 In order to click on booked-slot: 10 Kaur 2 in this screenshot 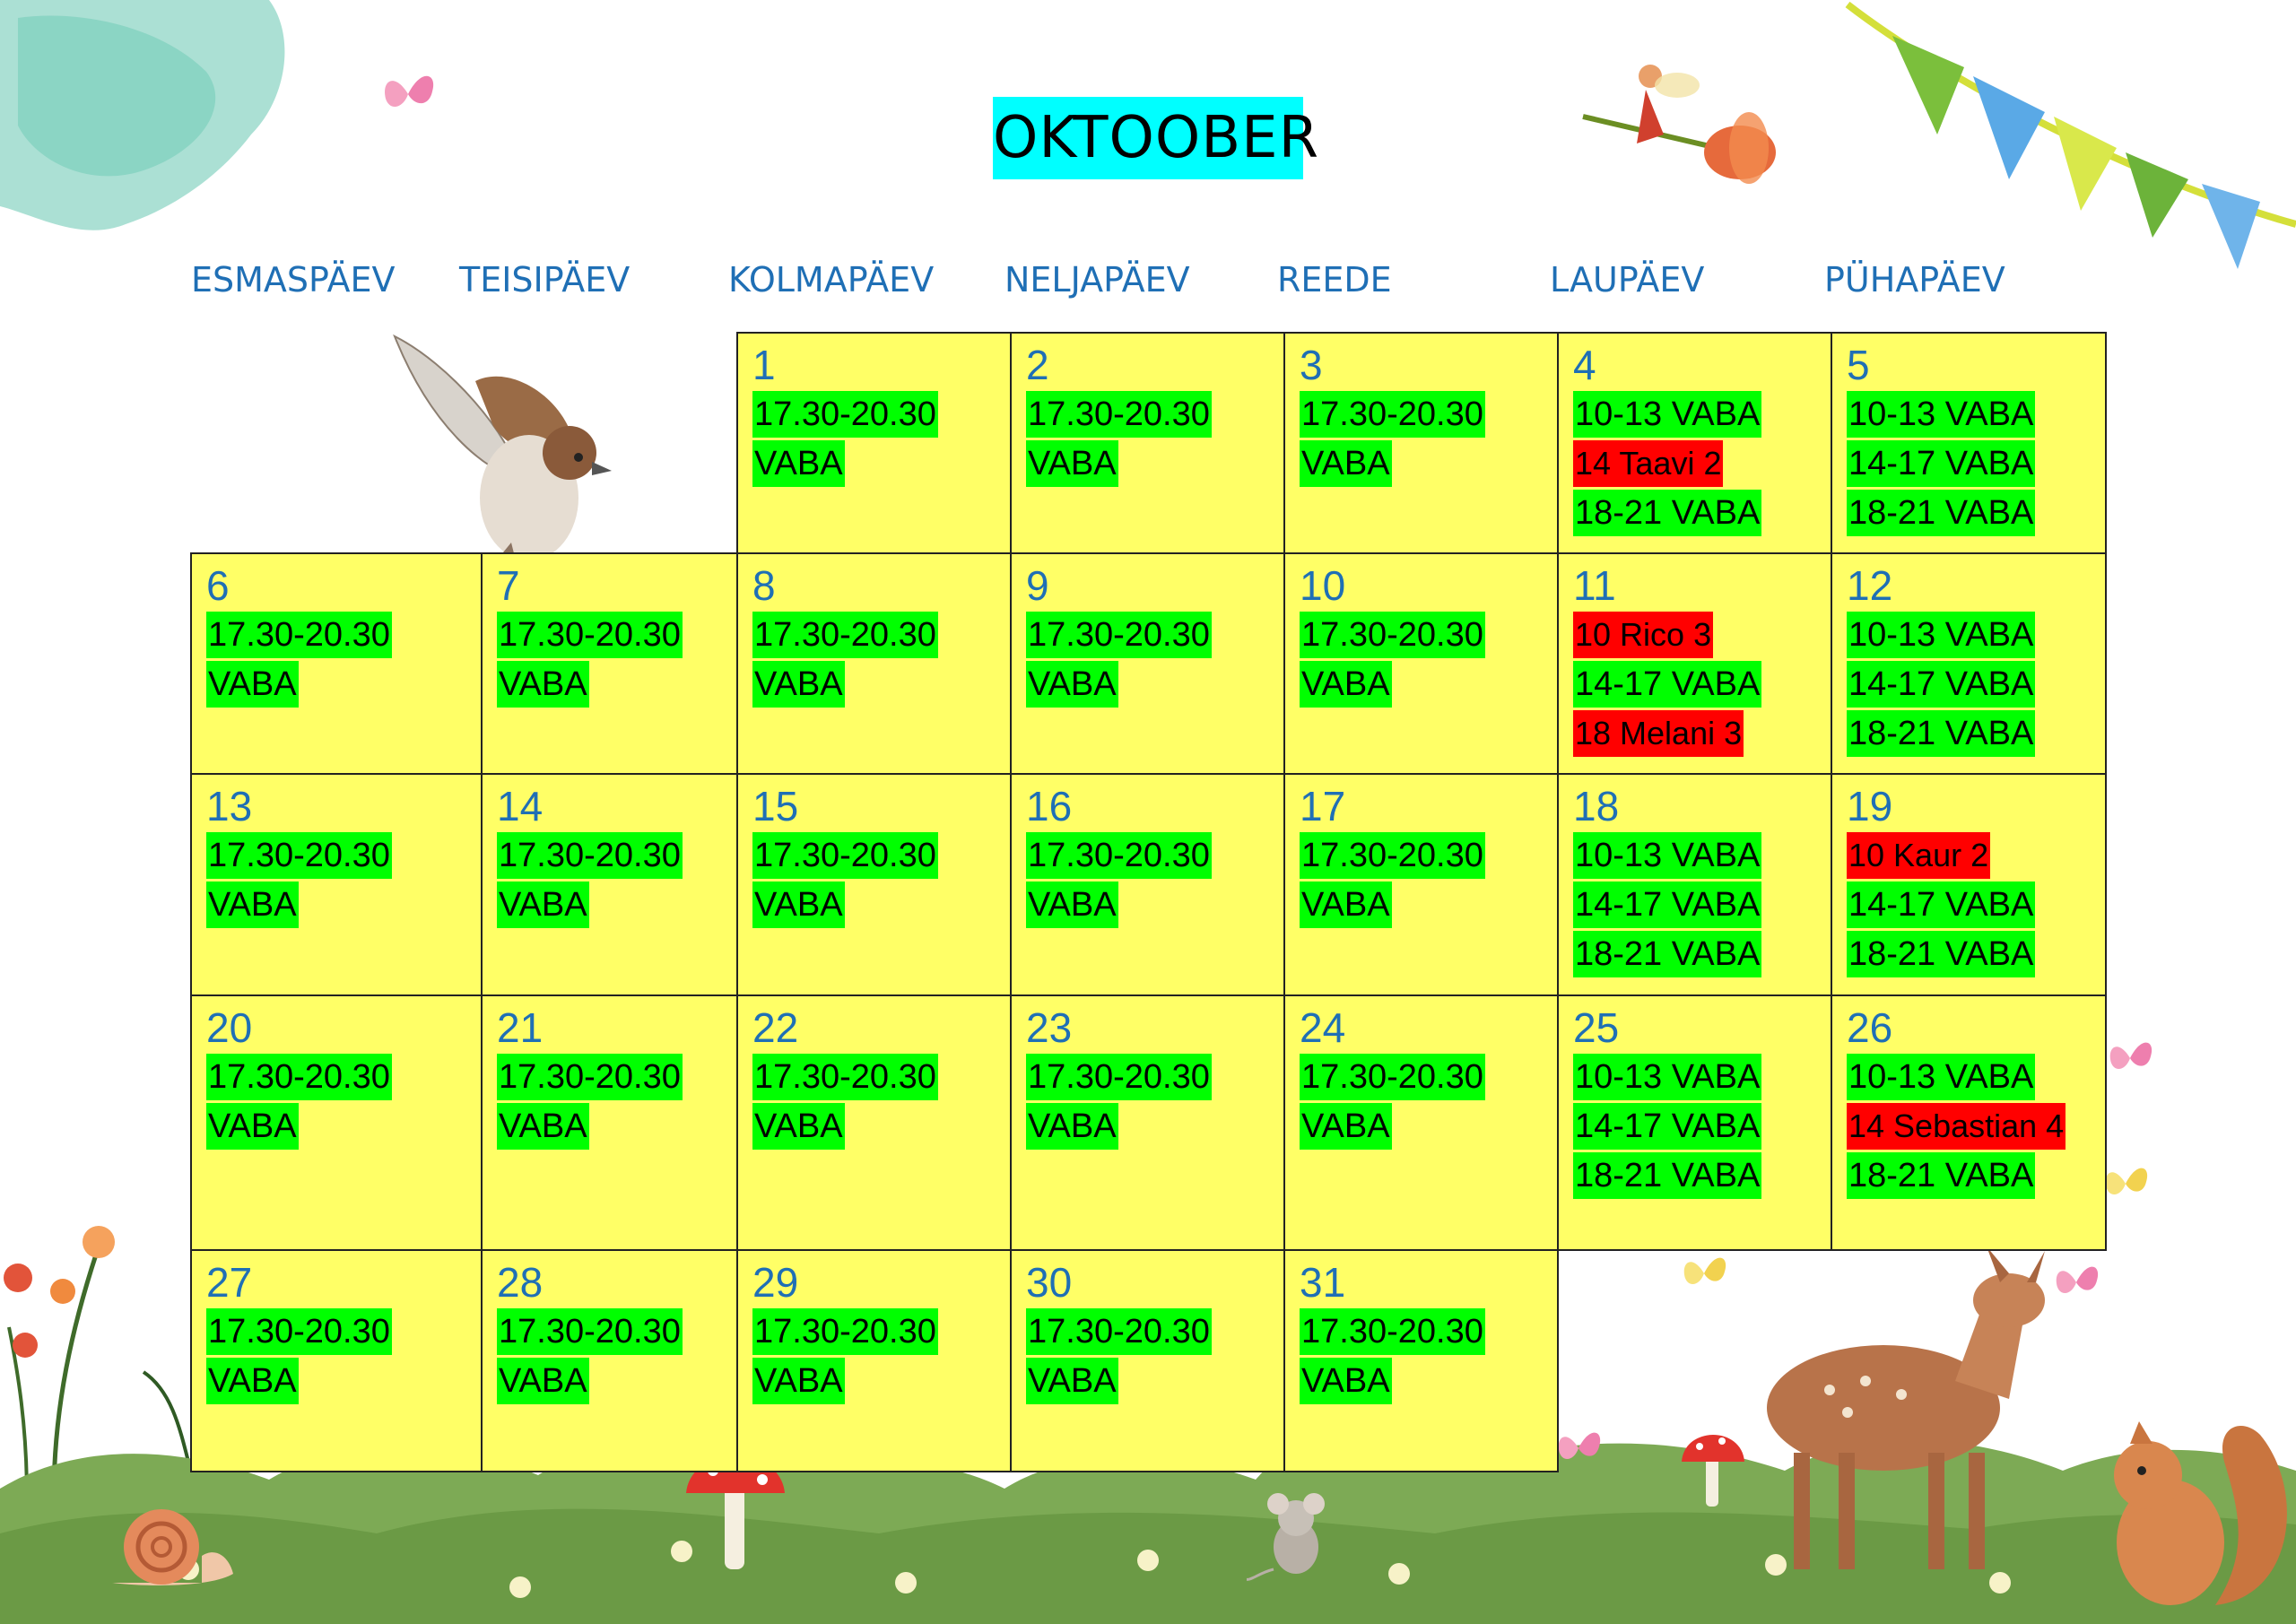, I will do `click(1919, 855)`.